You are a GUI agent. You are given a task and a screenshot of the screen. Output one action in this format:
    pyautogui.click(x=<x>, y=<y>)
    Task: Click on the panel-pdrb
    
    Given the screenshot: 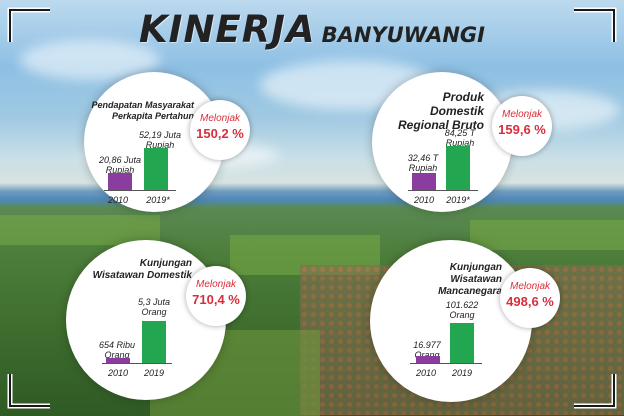 What is the action you would take?
    pyautogui.click(x=442, y=142)
    